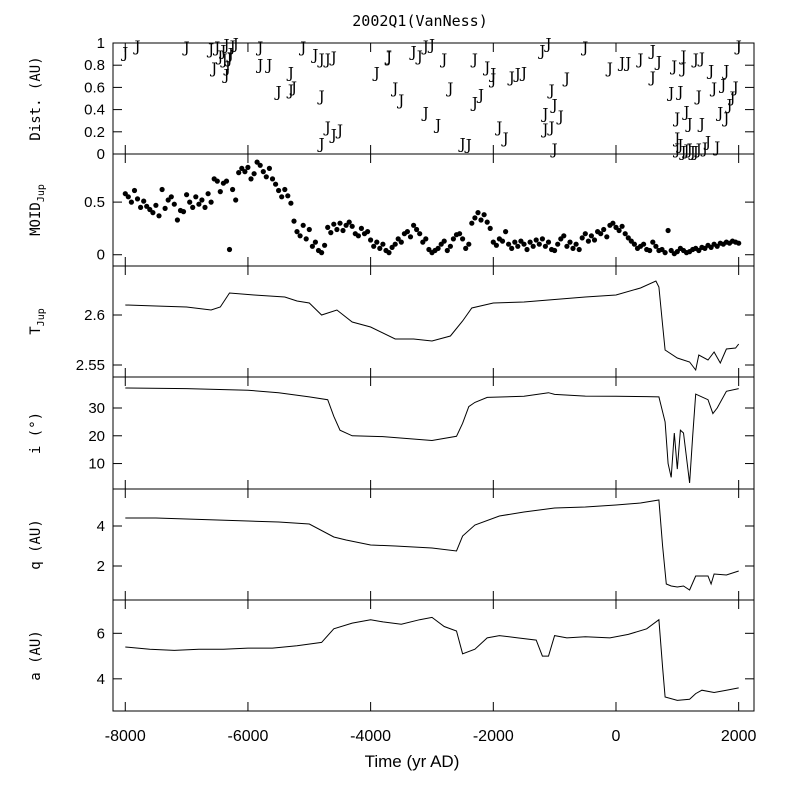  I want to click on x-tick-label: -4000, so click(370, 736).